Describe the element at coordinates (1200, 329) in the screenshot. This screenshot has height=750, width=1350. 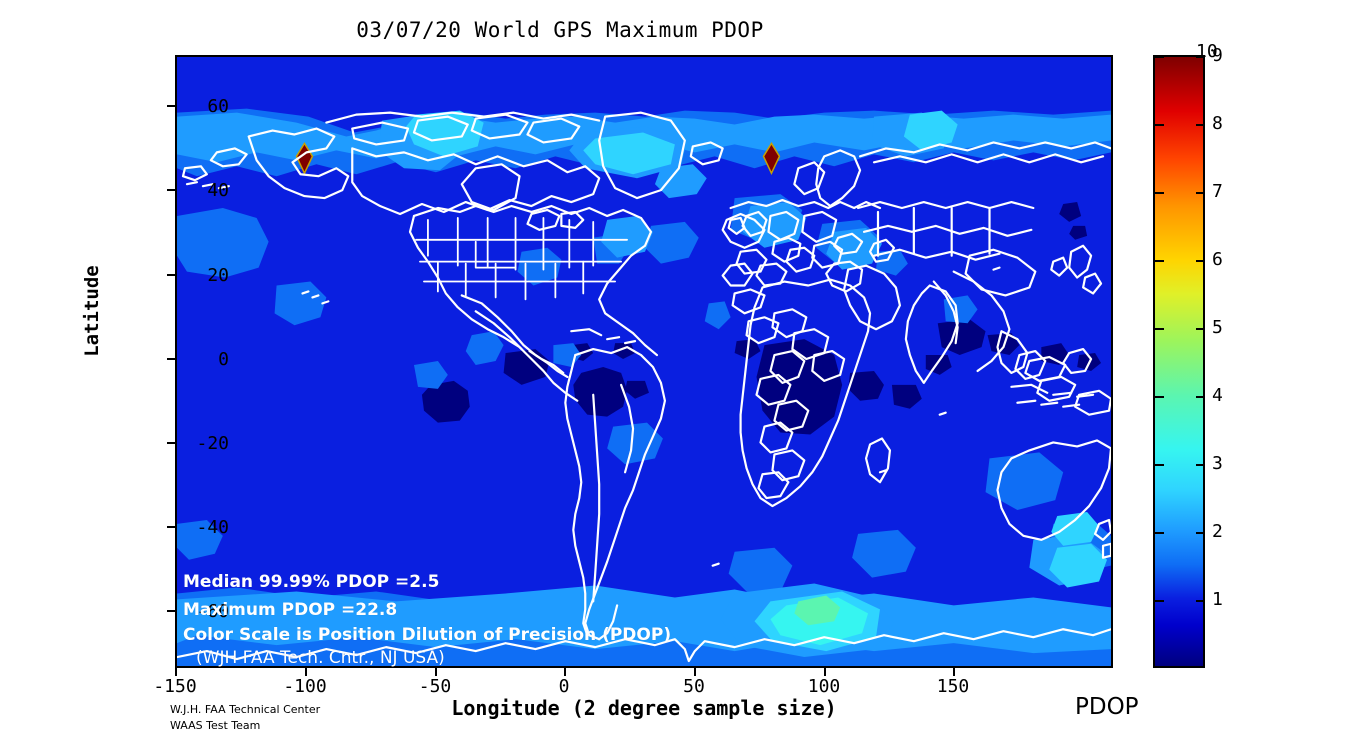
I see `colorbar-tick-5-right` at that location.